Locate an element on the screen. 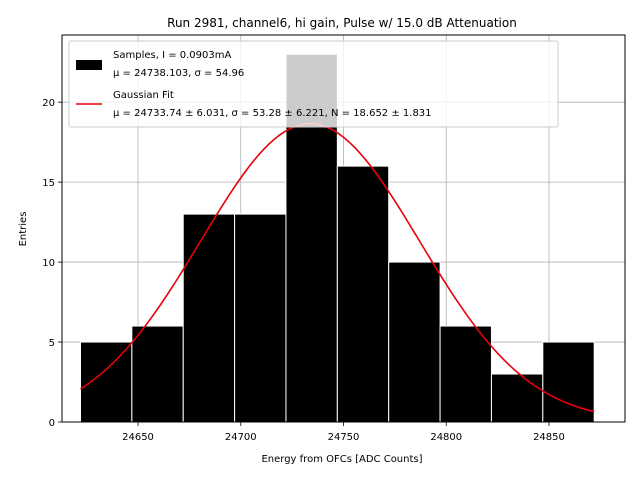 The width and height of the screenshot is (640, 480). legend-samples-label: Samples, I = 0.0903mA is located at coordinates (172, 55).